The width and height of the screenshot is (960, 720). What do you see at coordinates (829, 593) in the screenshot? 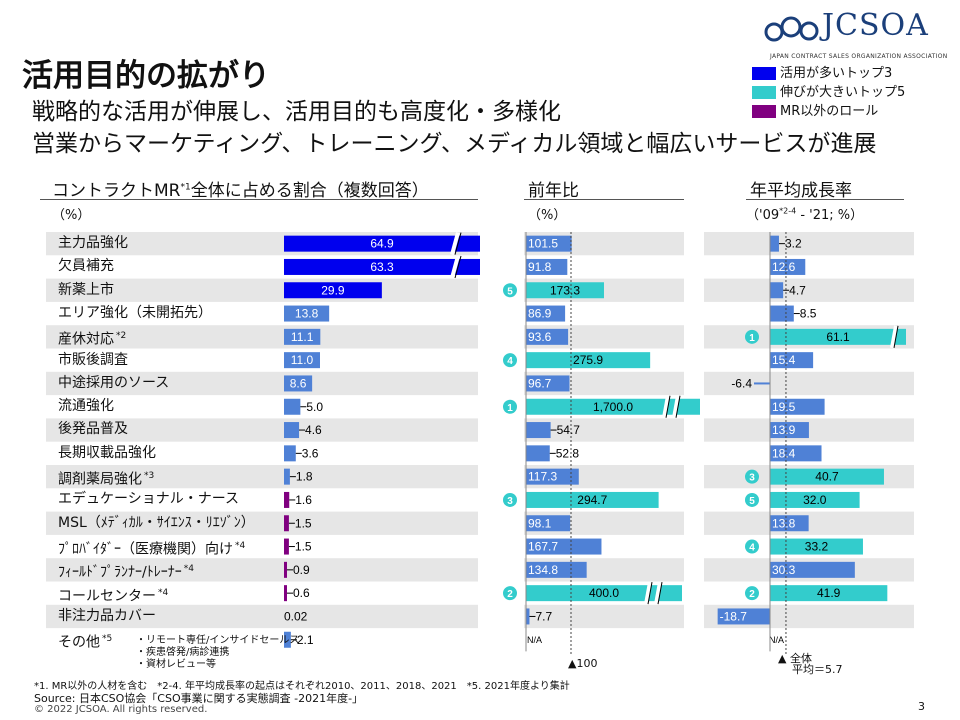
I see `bar-label: 41.9` at bounding box center [829, 593].